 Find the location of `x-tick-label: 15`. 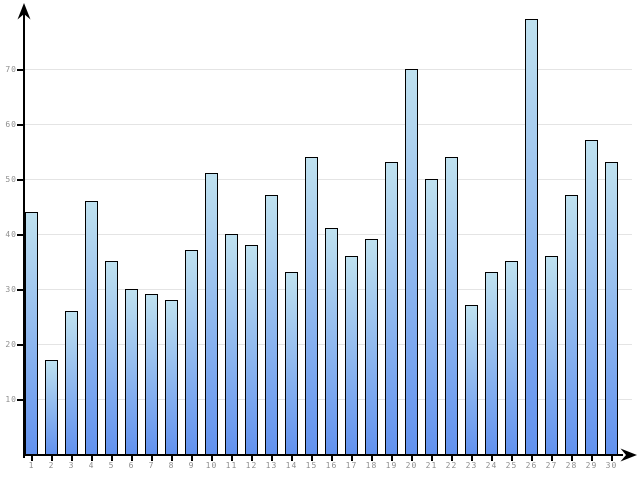

x-tick-label: 15 is located at coordinates (311, 465).